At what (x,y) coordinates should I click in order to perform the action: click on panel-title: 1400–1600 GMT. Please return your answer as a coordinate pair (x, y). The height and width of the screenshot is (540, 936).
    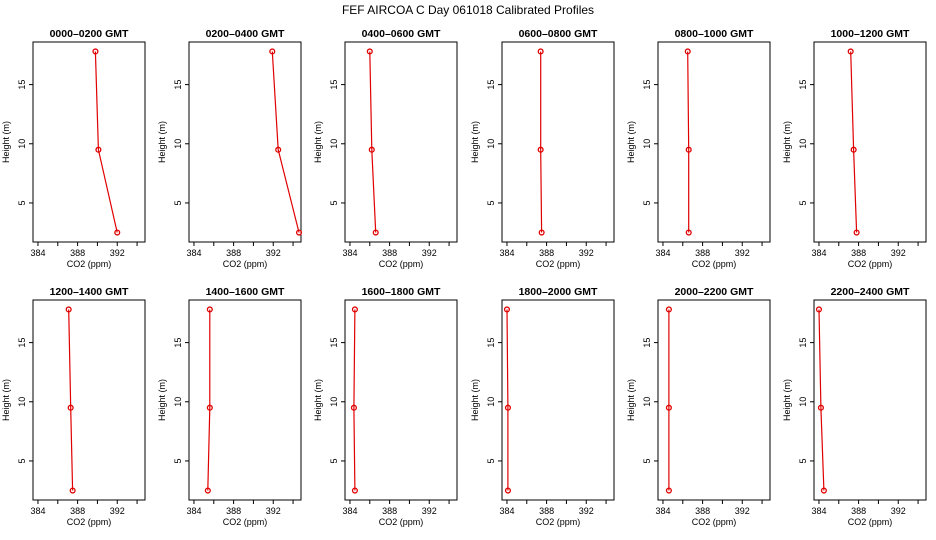
    Looking at the image, I should click on (245, 292).